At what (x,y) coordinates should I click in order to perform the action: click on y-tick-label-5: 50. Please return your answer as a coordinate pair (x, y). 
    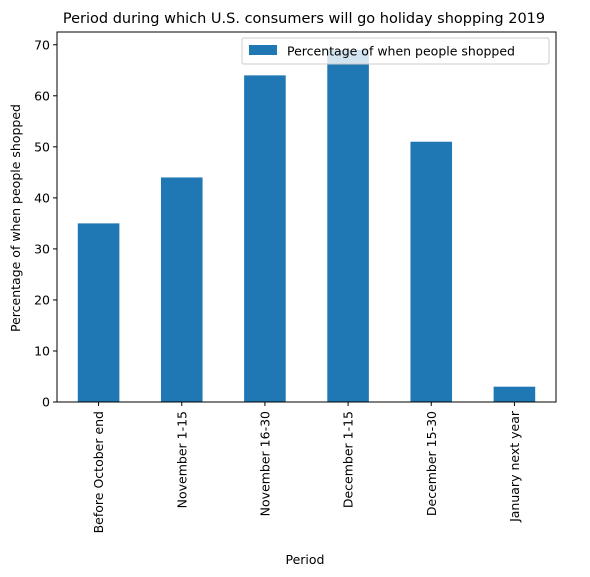
    Looking at the image, I should click on (42, 146).